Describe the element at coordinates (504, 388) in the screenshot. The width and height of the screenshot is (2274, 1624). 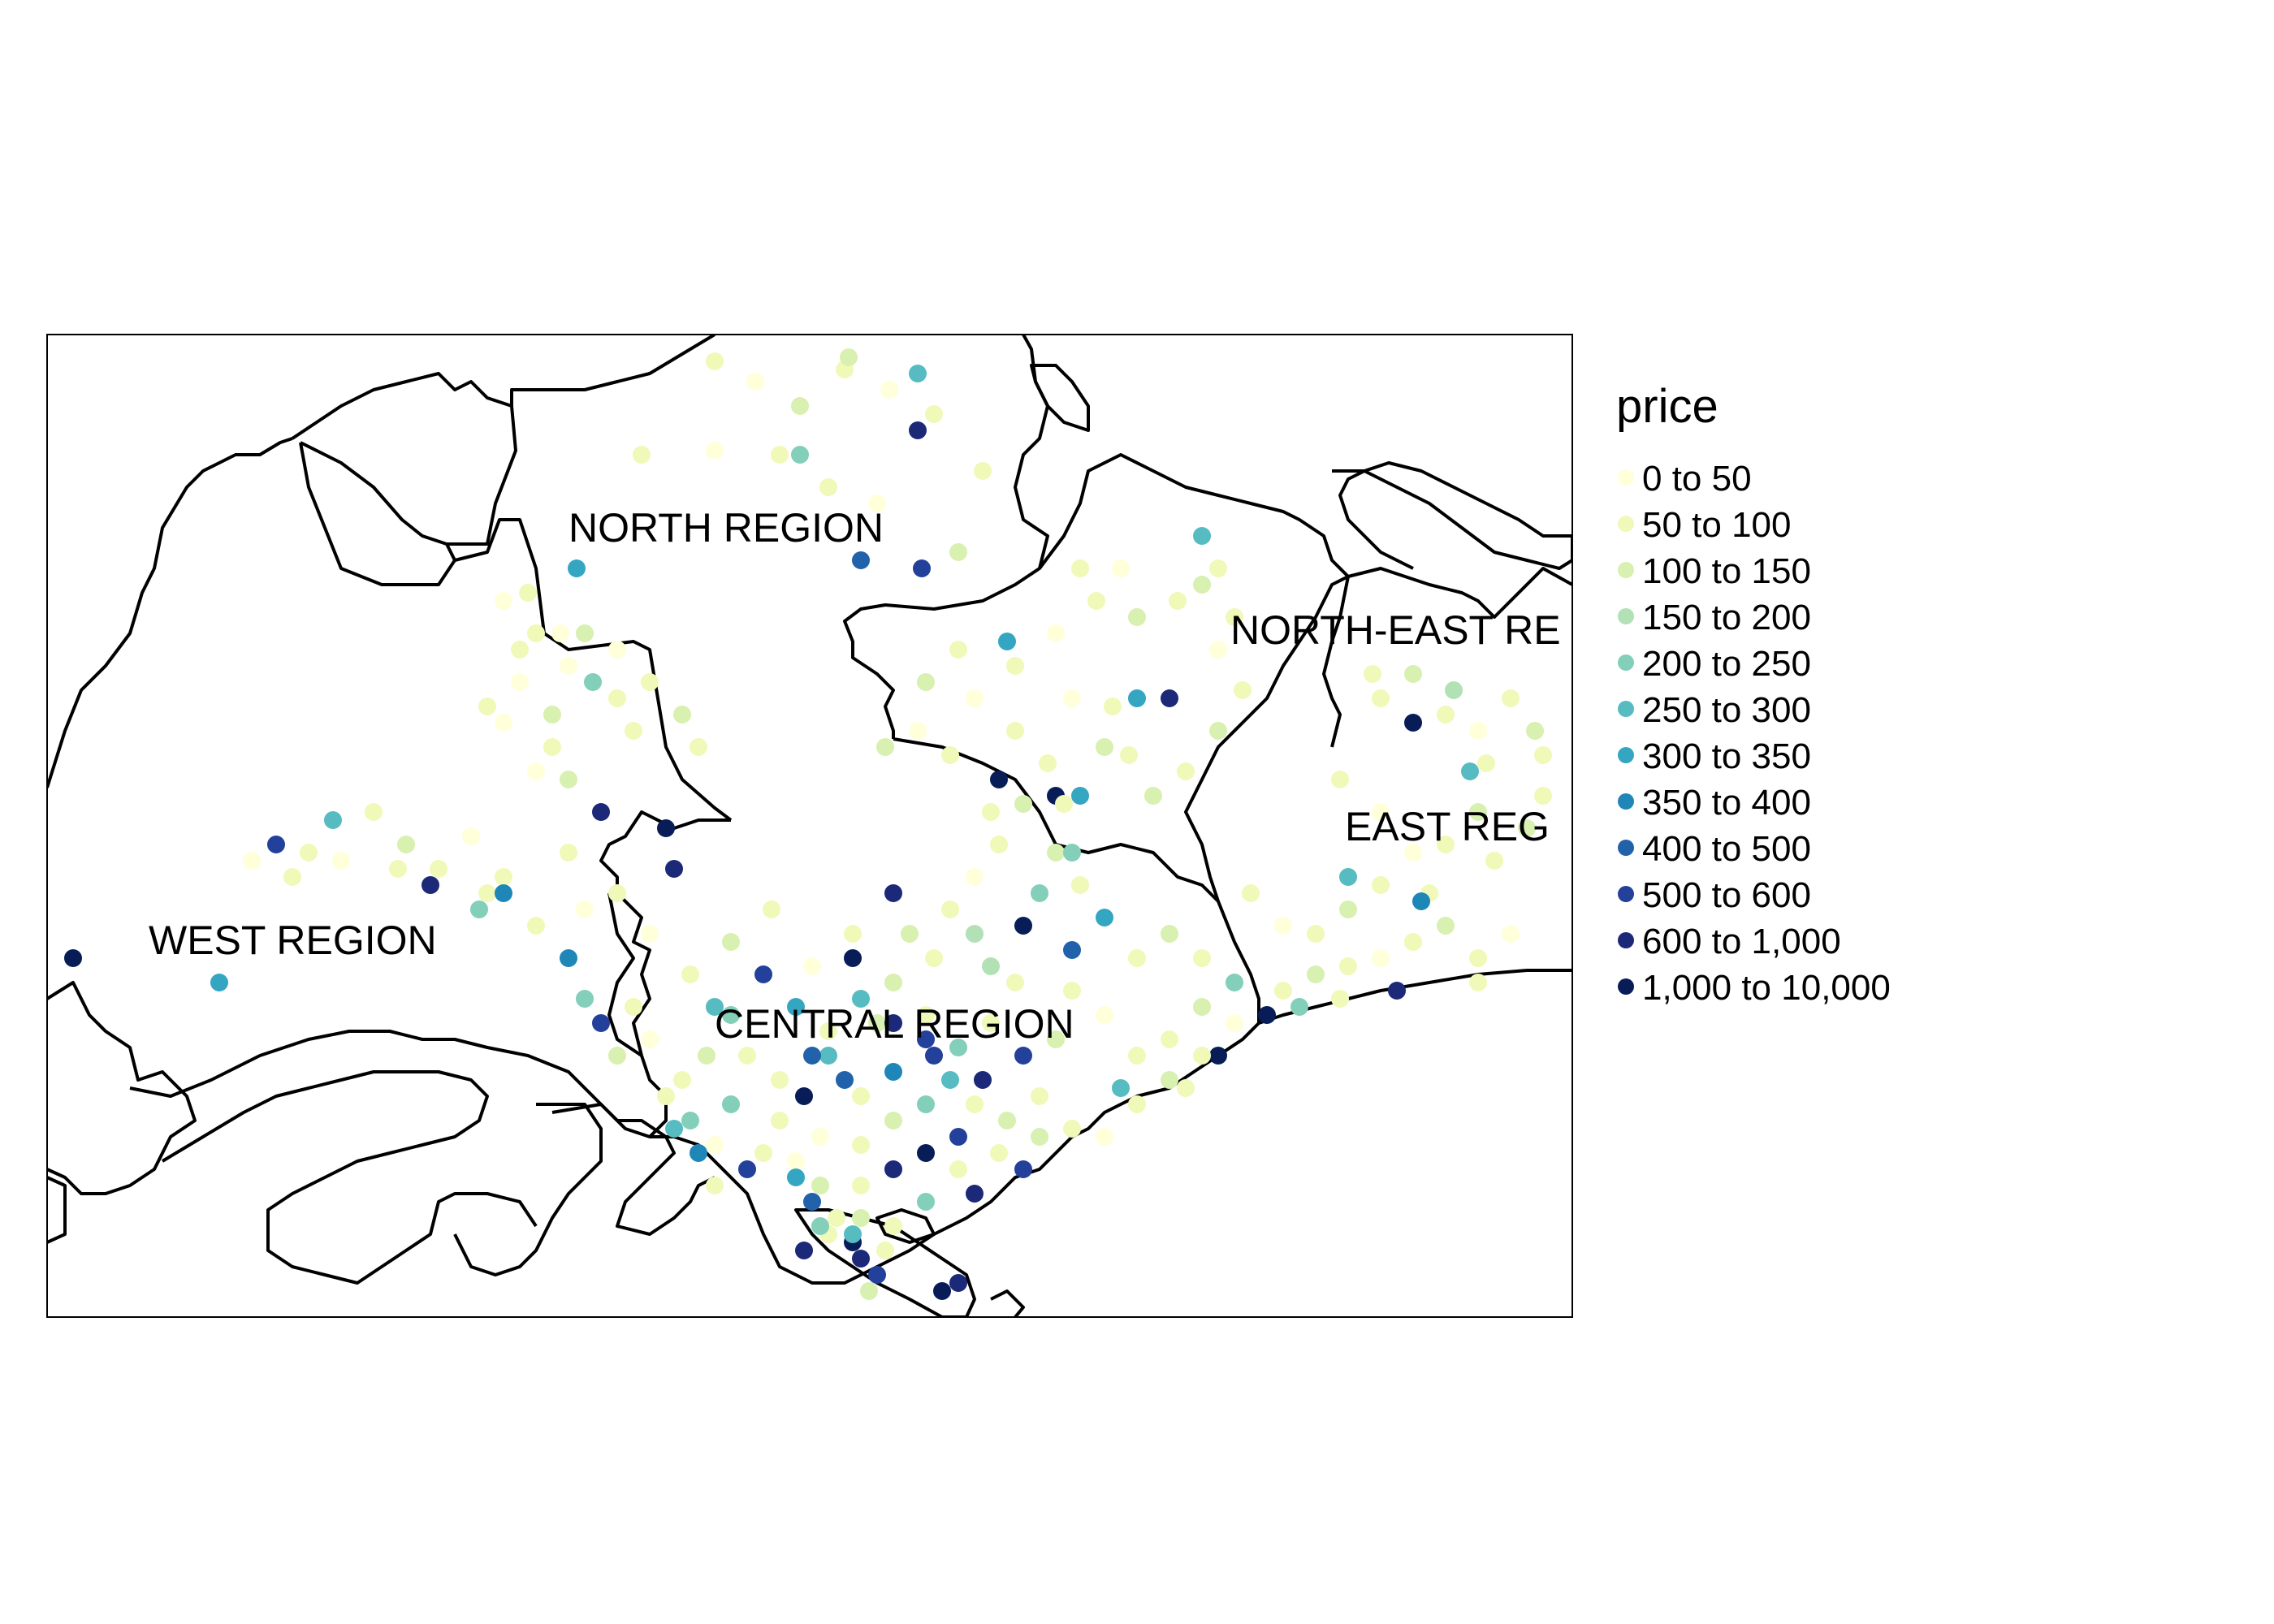
I see `north-coastline` at that location.